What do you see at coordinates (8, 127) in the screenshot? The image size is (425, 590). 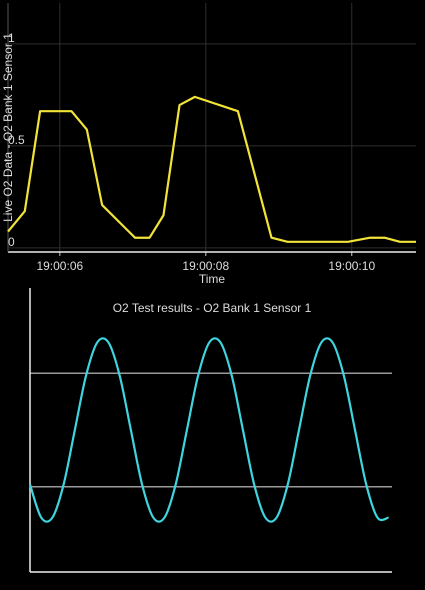 I see `y-axis-label: Live O2 Data - O2 Bank 1 Sensor 1` at bounding box center [8, 127].